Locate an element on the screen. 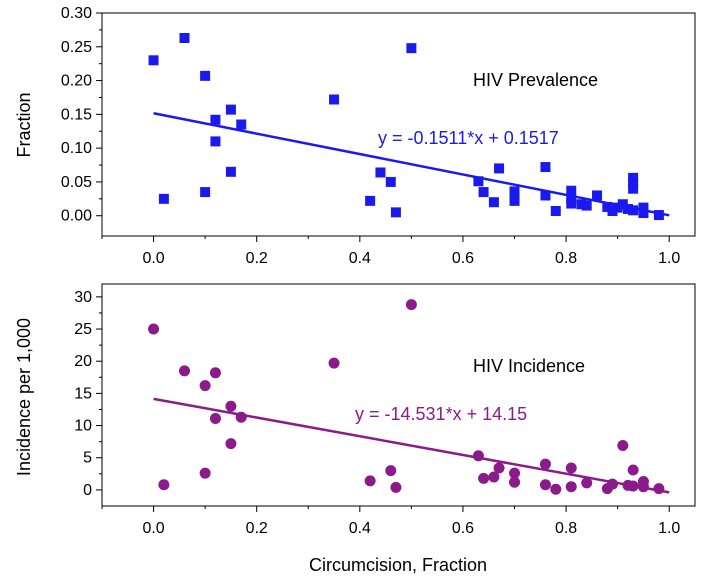 The width and height of the screenshot is (712, 580). prevalence-y-tick-label: 0.05 is located at coordinates (76, 182).